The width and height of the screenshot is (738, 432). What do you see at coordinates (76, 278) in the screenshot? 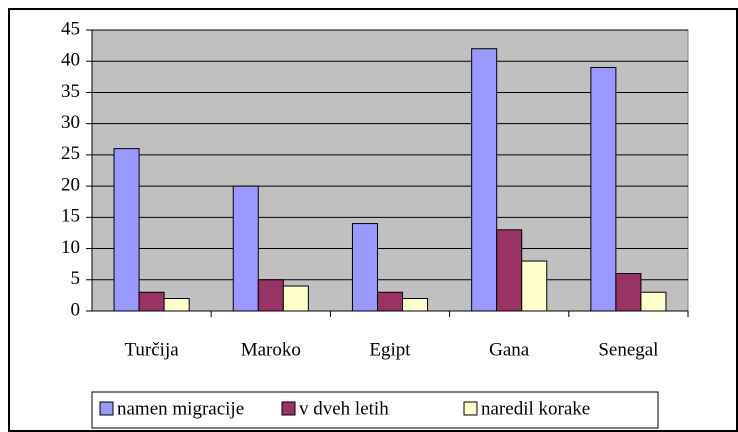
I see `y-tick-label: 5` at bounding box center [76, 278].